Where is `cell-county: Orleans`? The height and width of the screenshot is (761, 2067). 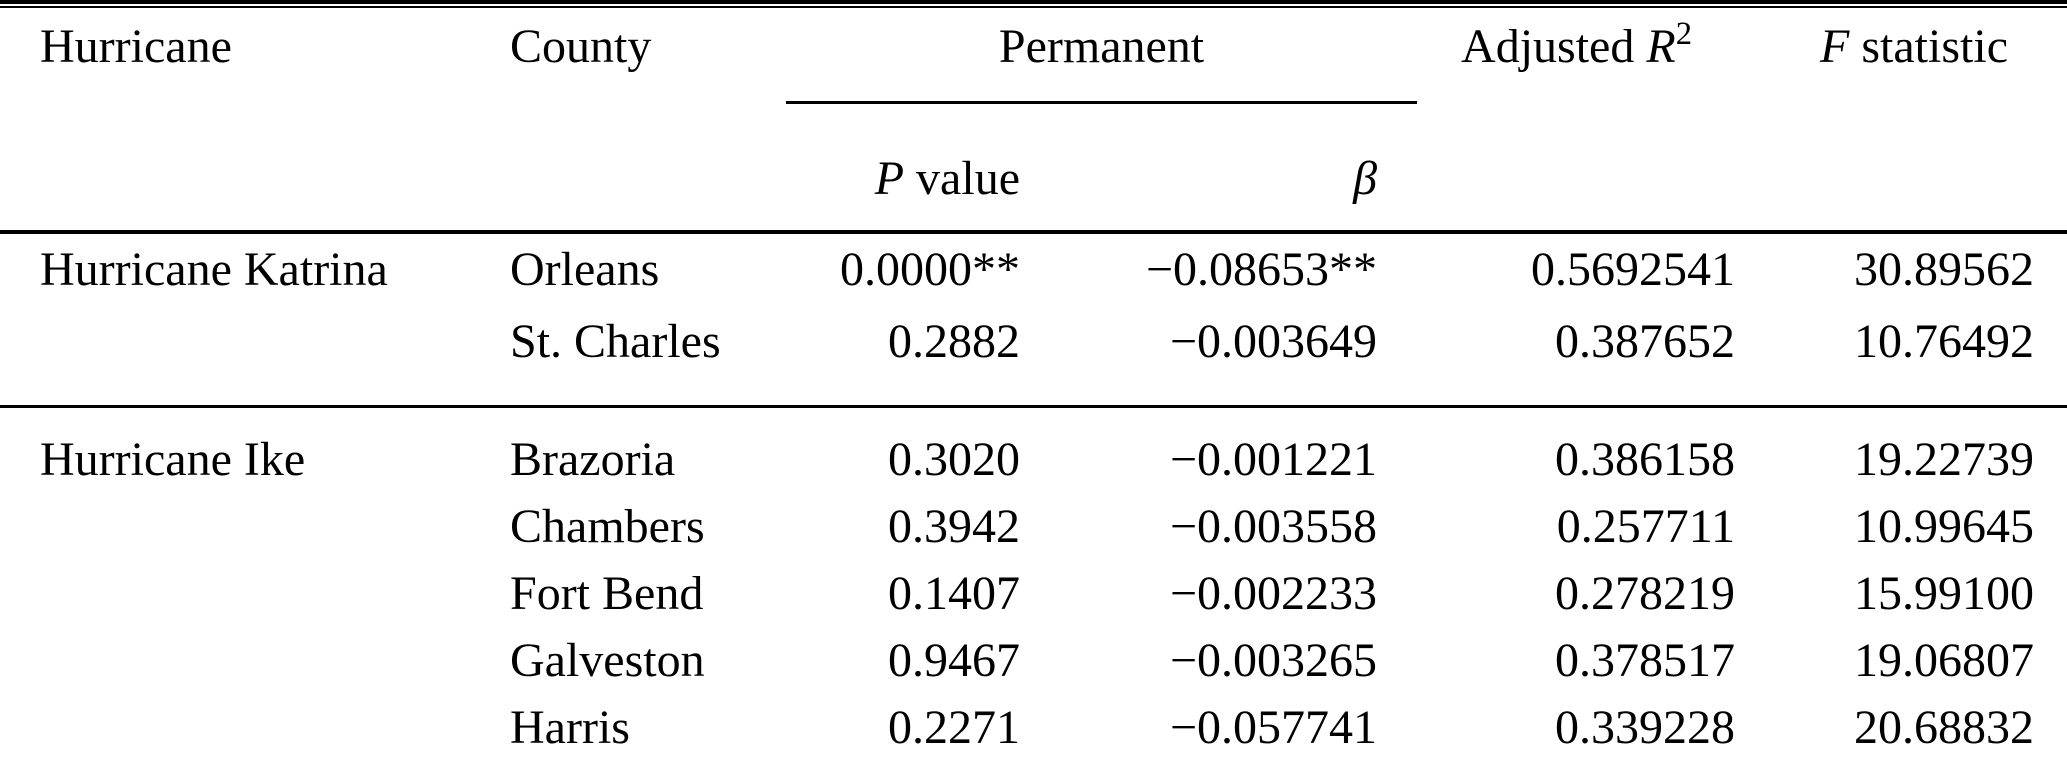 cell-county: Orleans is located at coordinates (585, 269).